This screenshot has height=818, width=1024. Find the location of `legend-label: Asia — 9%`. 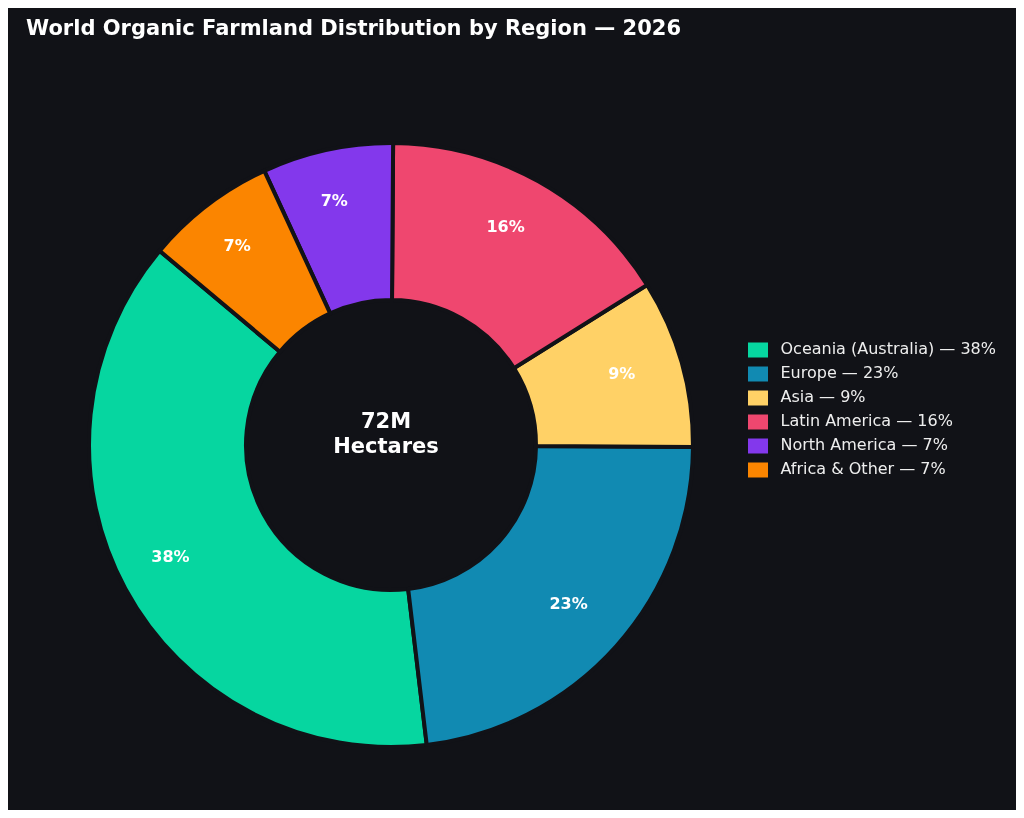

legend-label: Asia — 9% is located at coordinates (823, 396).